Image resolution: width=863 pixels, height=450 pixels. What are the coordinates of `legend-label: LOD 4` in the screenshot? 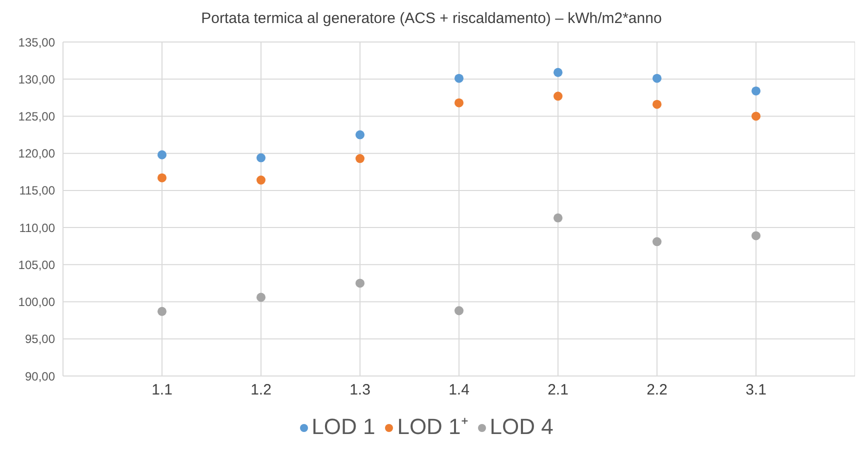 It's located at (522, 426).